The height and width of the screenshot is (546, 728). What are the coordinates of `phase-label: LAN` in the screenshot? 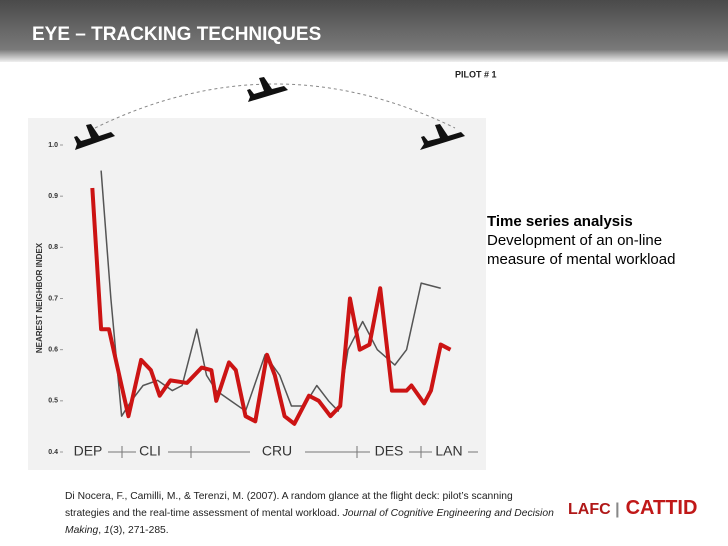 It's located at (448, 451).